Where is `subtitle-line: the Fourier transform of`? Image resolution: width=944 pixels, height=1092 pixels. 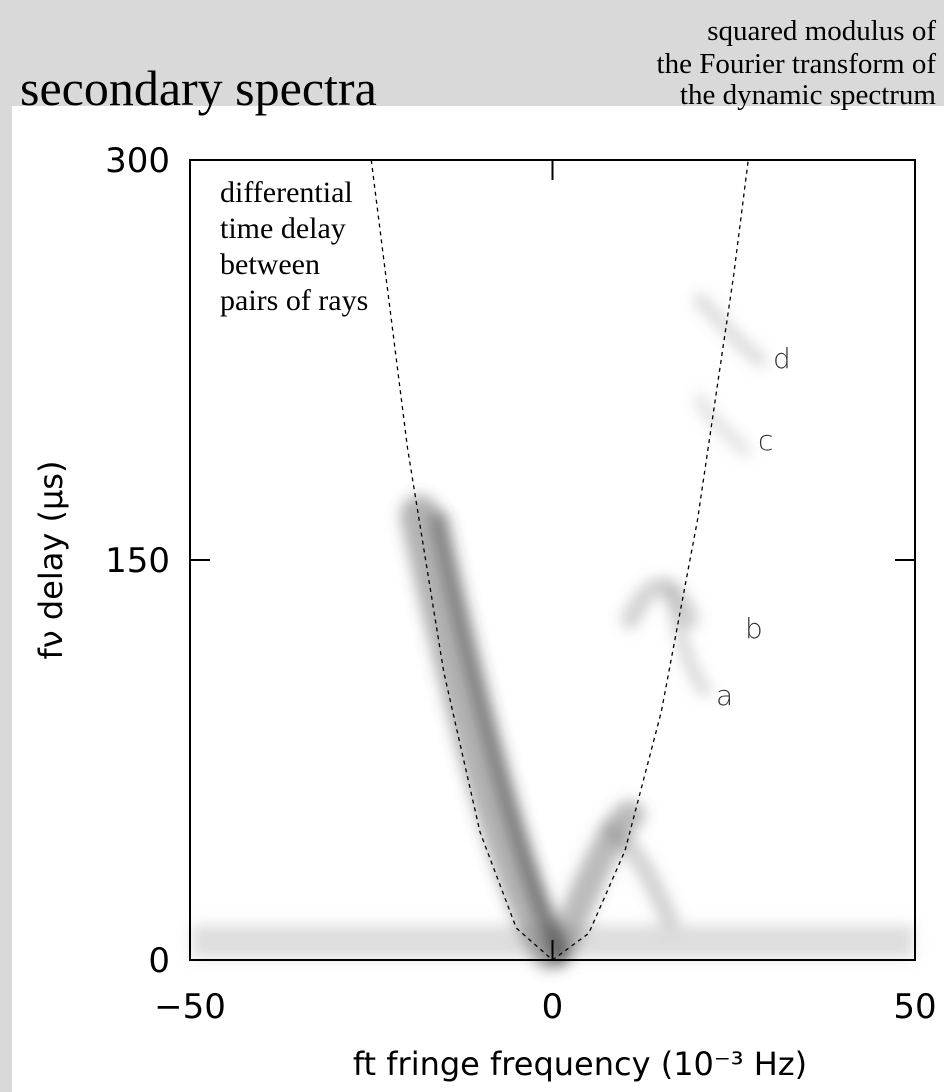
subtitle-line: the Fourier transform of is located at coordinates (797, 64).